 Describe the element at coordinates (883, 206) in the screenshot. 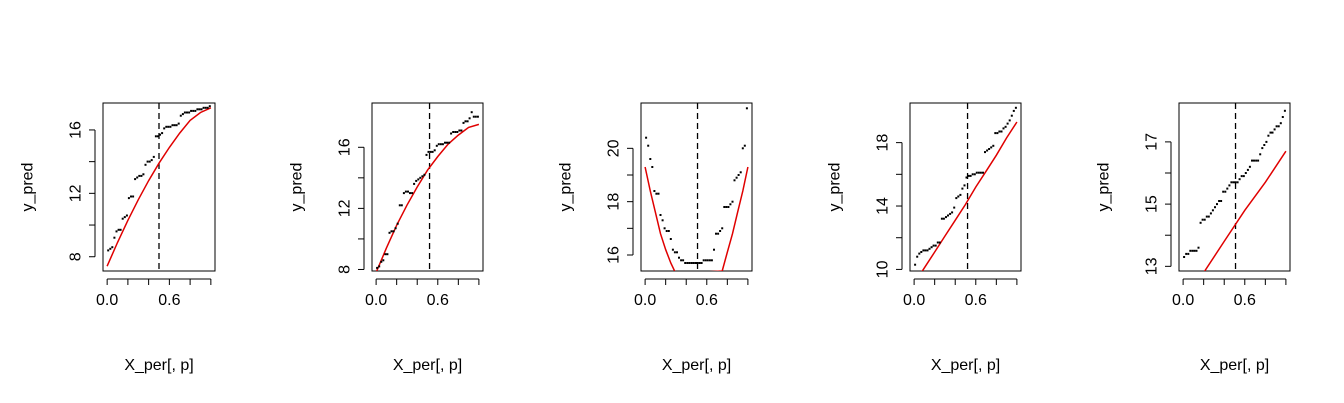

I see `y-tick-label: 14` at that location.